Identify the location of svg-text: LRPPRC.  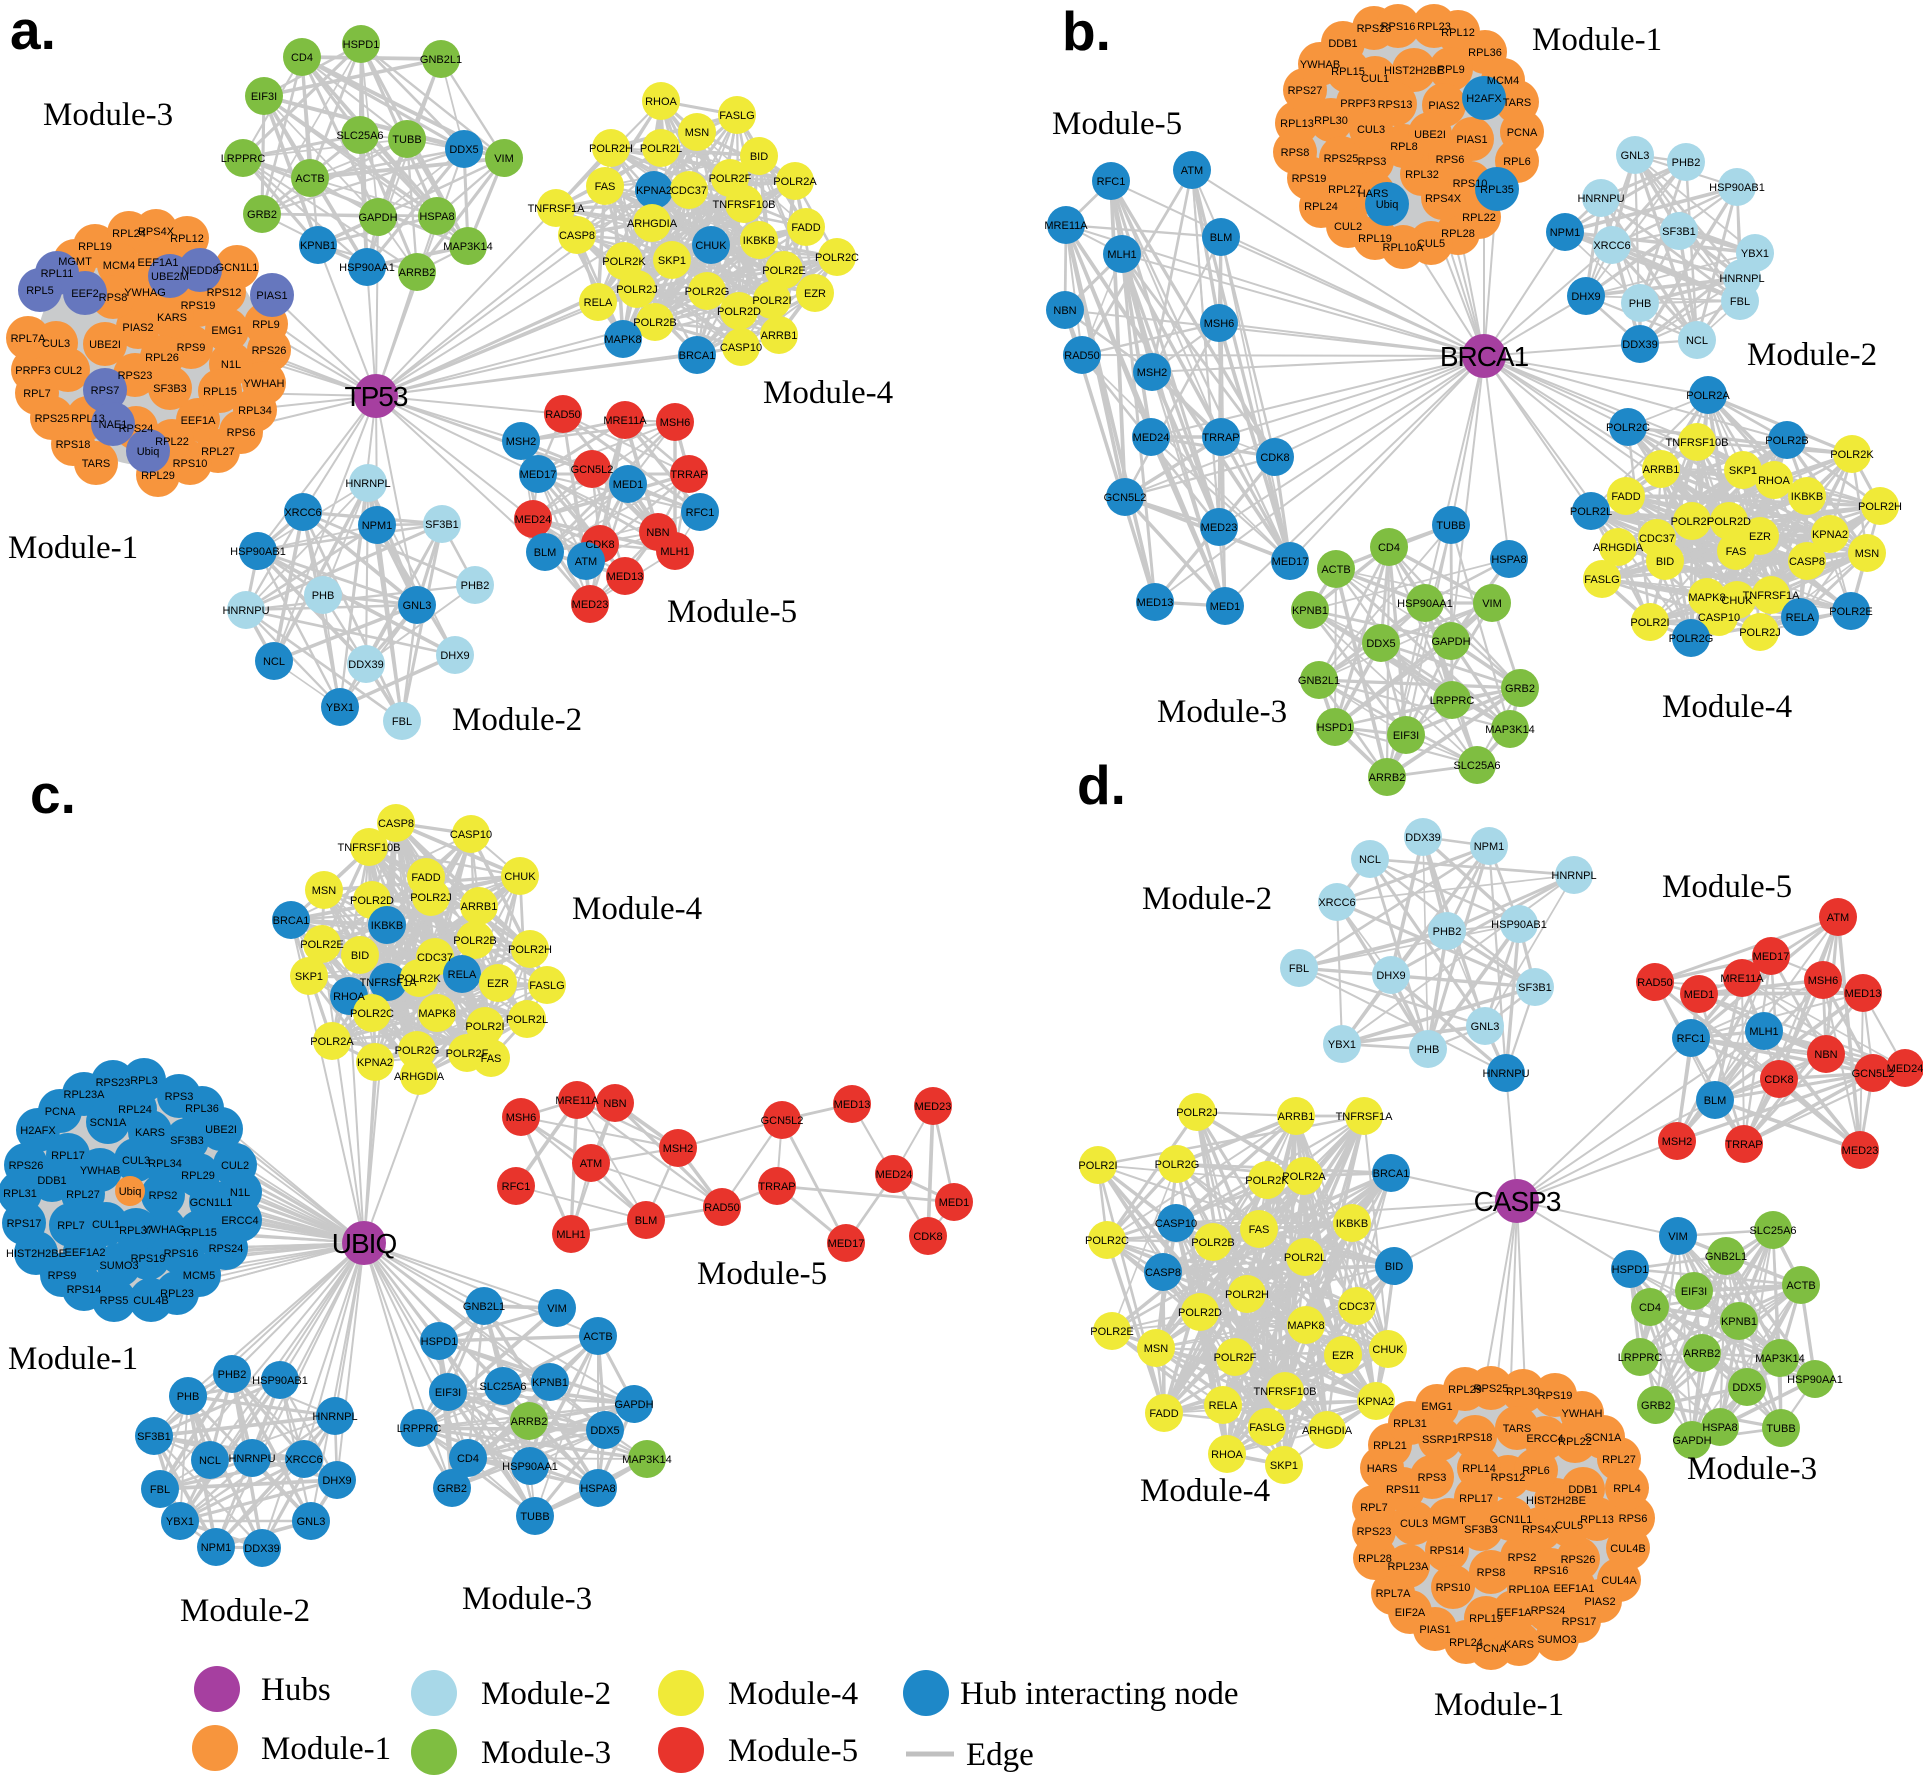
(1640, 1358).